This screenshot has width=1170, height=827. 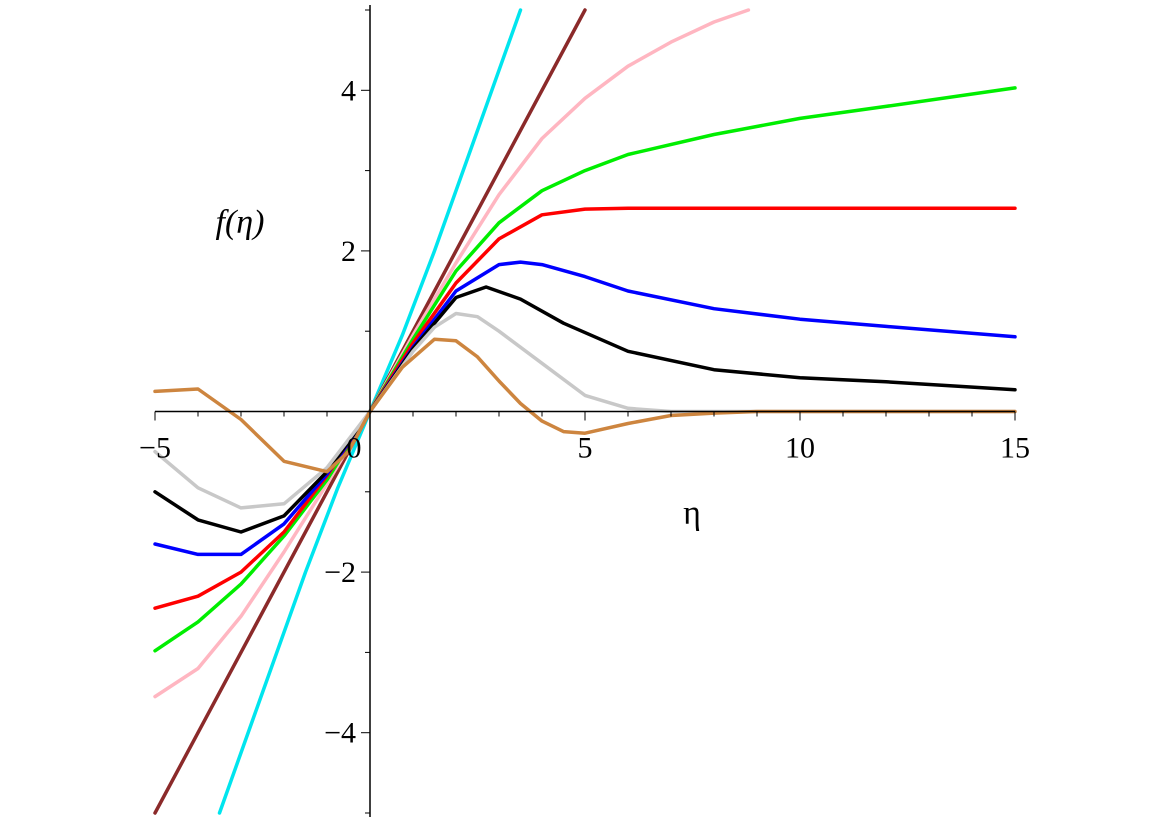 What do you see at coordinates (155, 448) in the screenshot?
I see `x-tick-label: −5` at bounding box center [155, 448].